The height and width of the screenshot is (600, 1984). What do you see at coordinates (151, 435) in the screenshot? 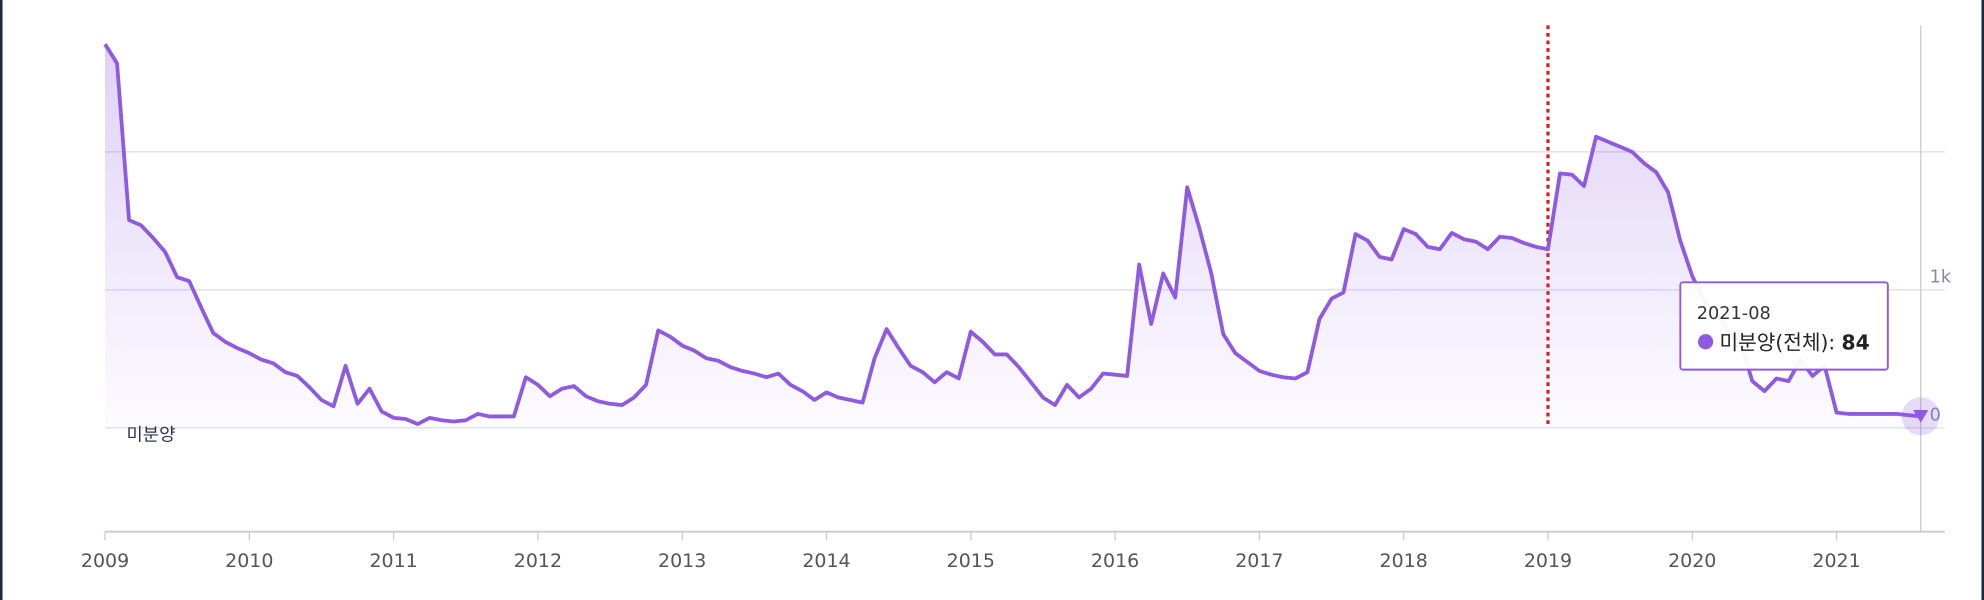
I see `series-label: 미분양` at bounding box center [151, 435].